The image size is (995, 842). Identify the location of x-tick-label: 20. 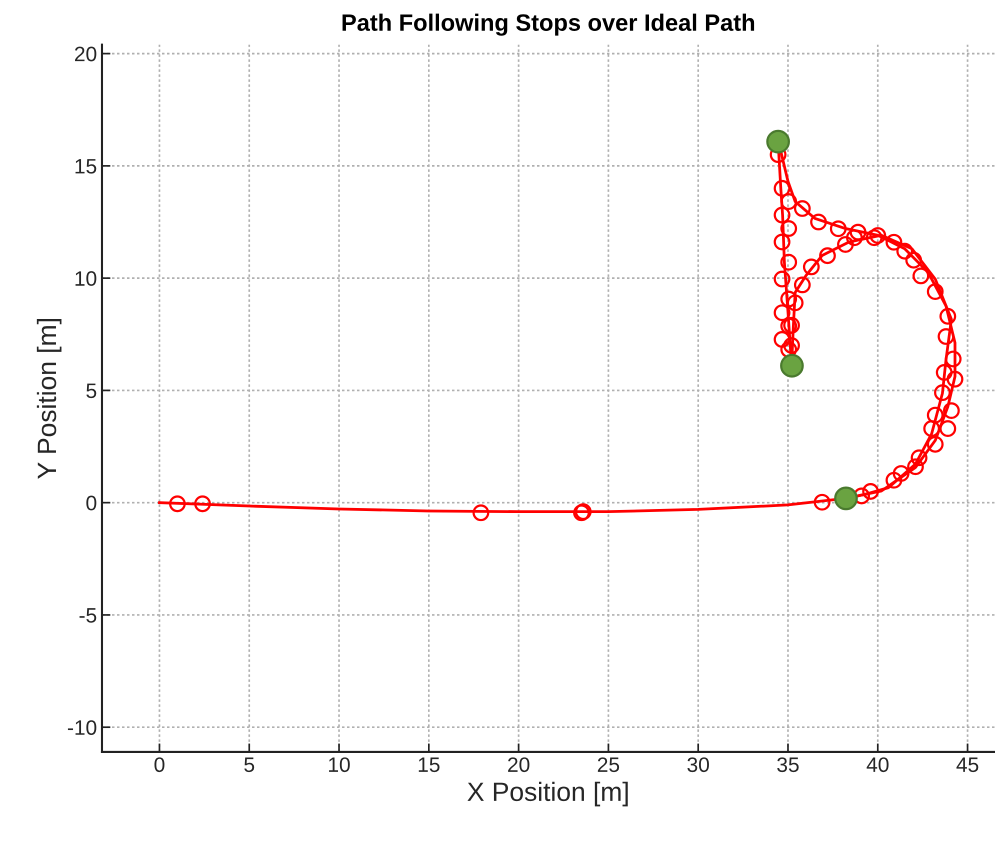
(519, 764).